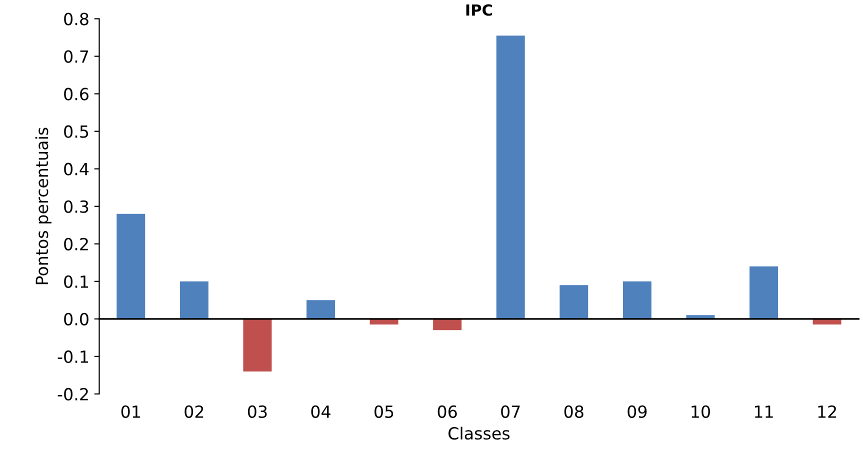 This screenshot has height=469, width=863. What do you see at coordinates (637, 411) in the screenshot?
I see `x-tick-label: 09` at bounding box center [637, 411].